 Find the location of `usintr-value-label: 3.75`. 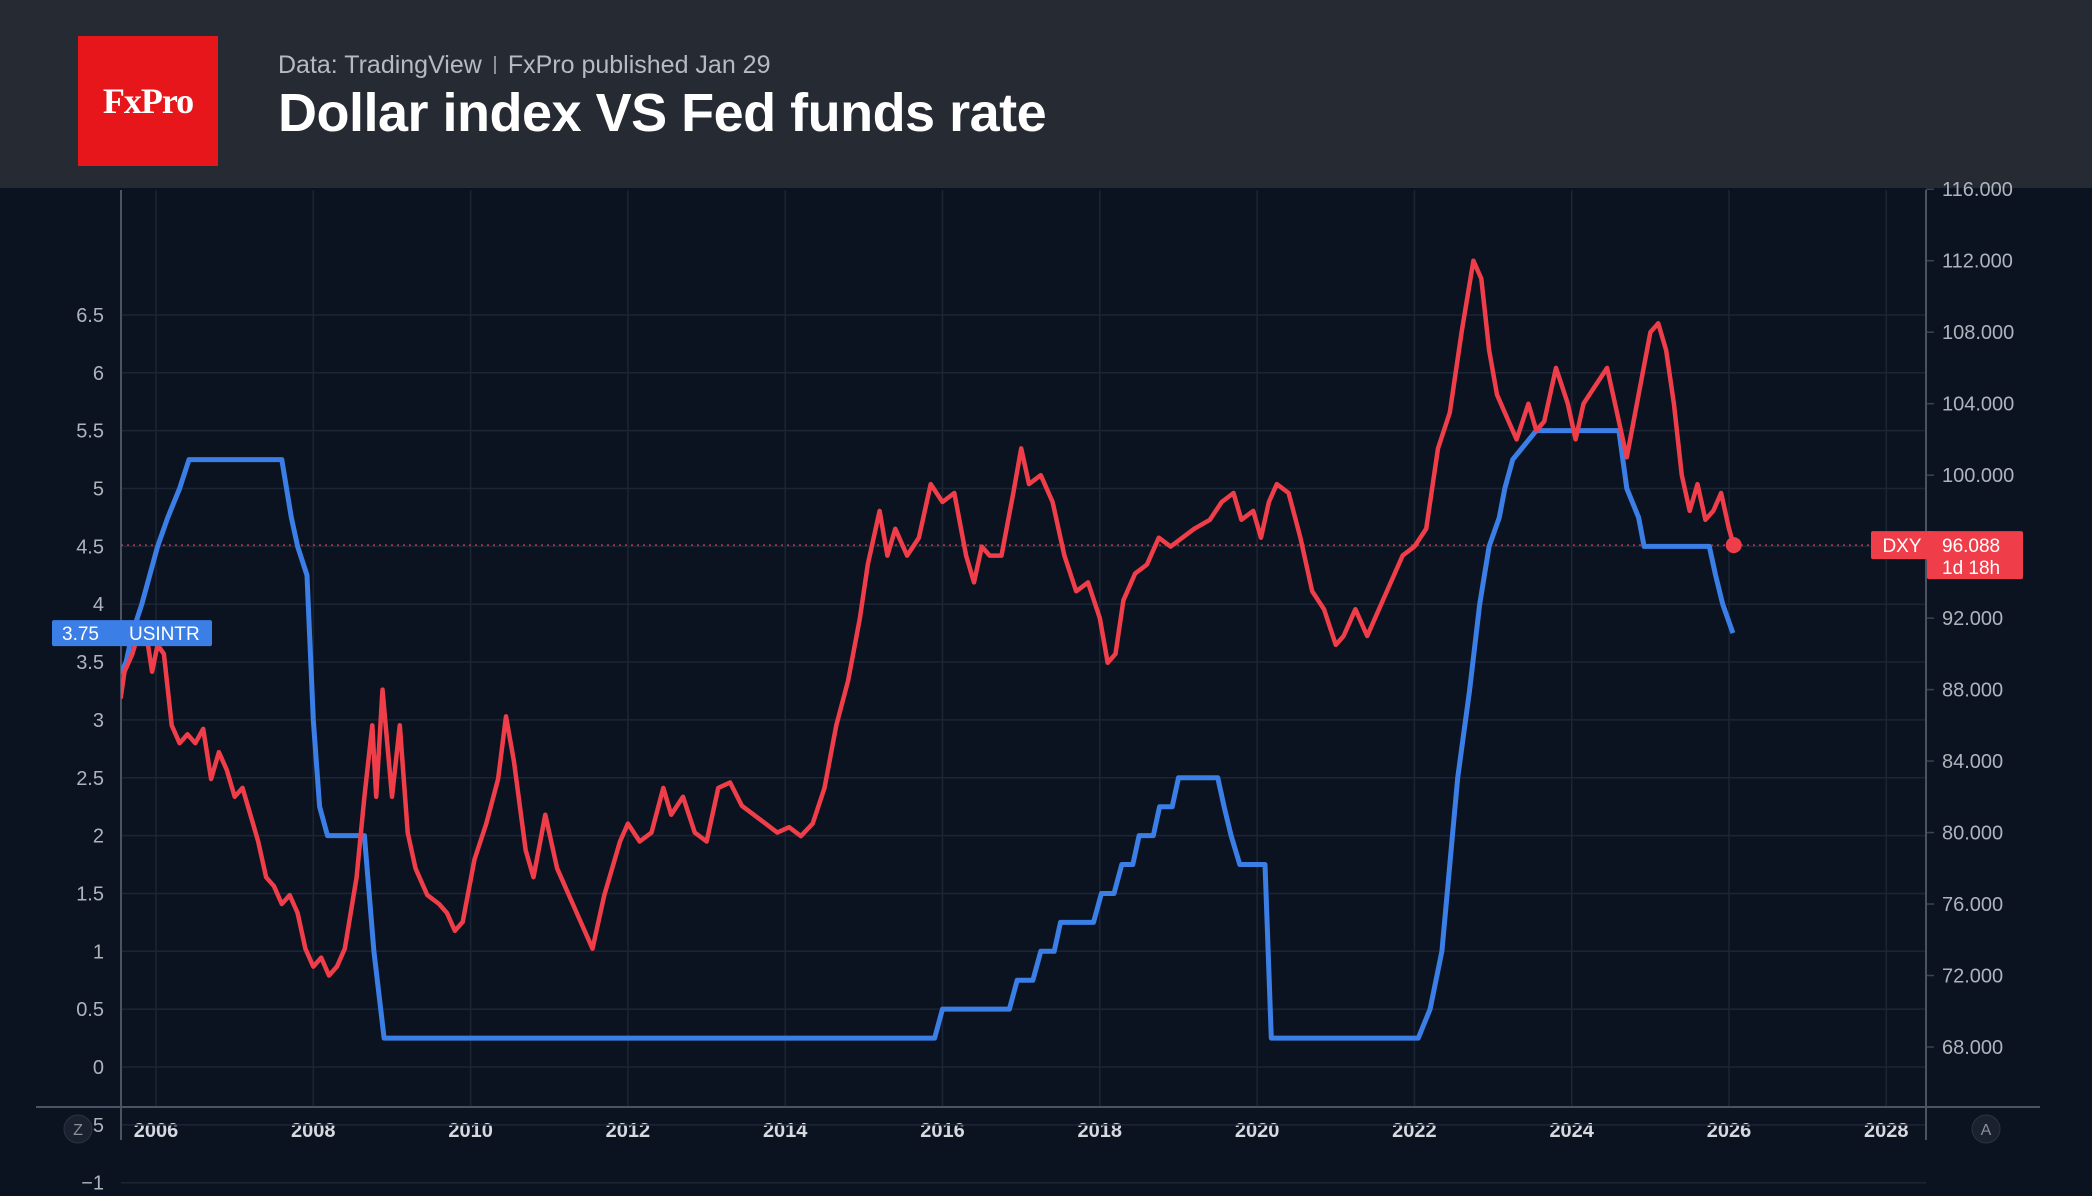

usintr-value-label: 3.75 is located at coordinates (80, 634).